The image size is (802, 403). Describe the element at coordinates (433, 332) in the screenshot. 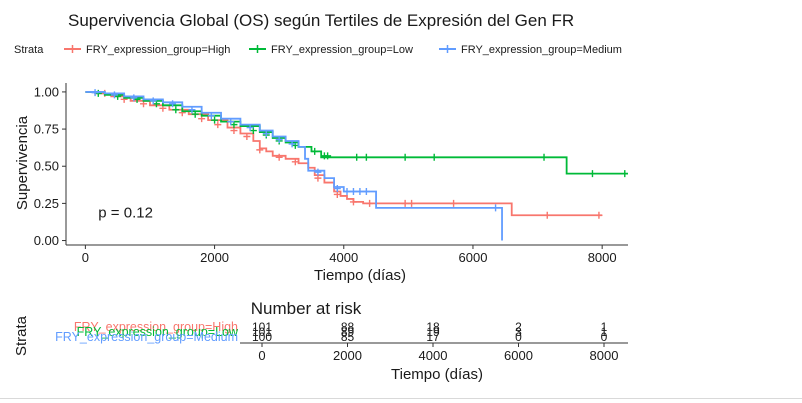

I see `risk-count: 19` at that location.